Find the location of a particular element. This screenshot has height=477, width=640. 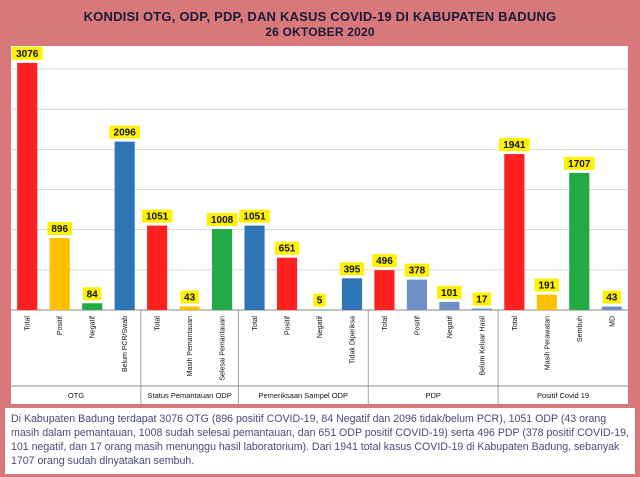

data-label: 84 is located at coordinates (93, 294).